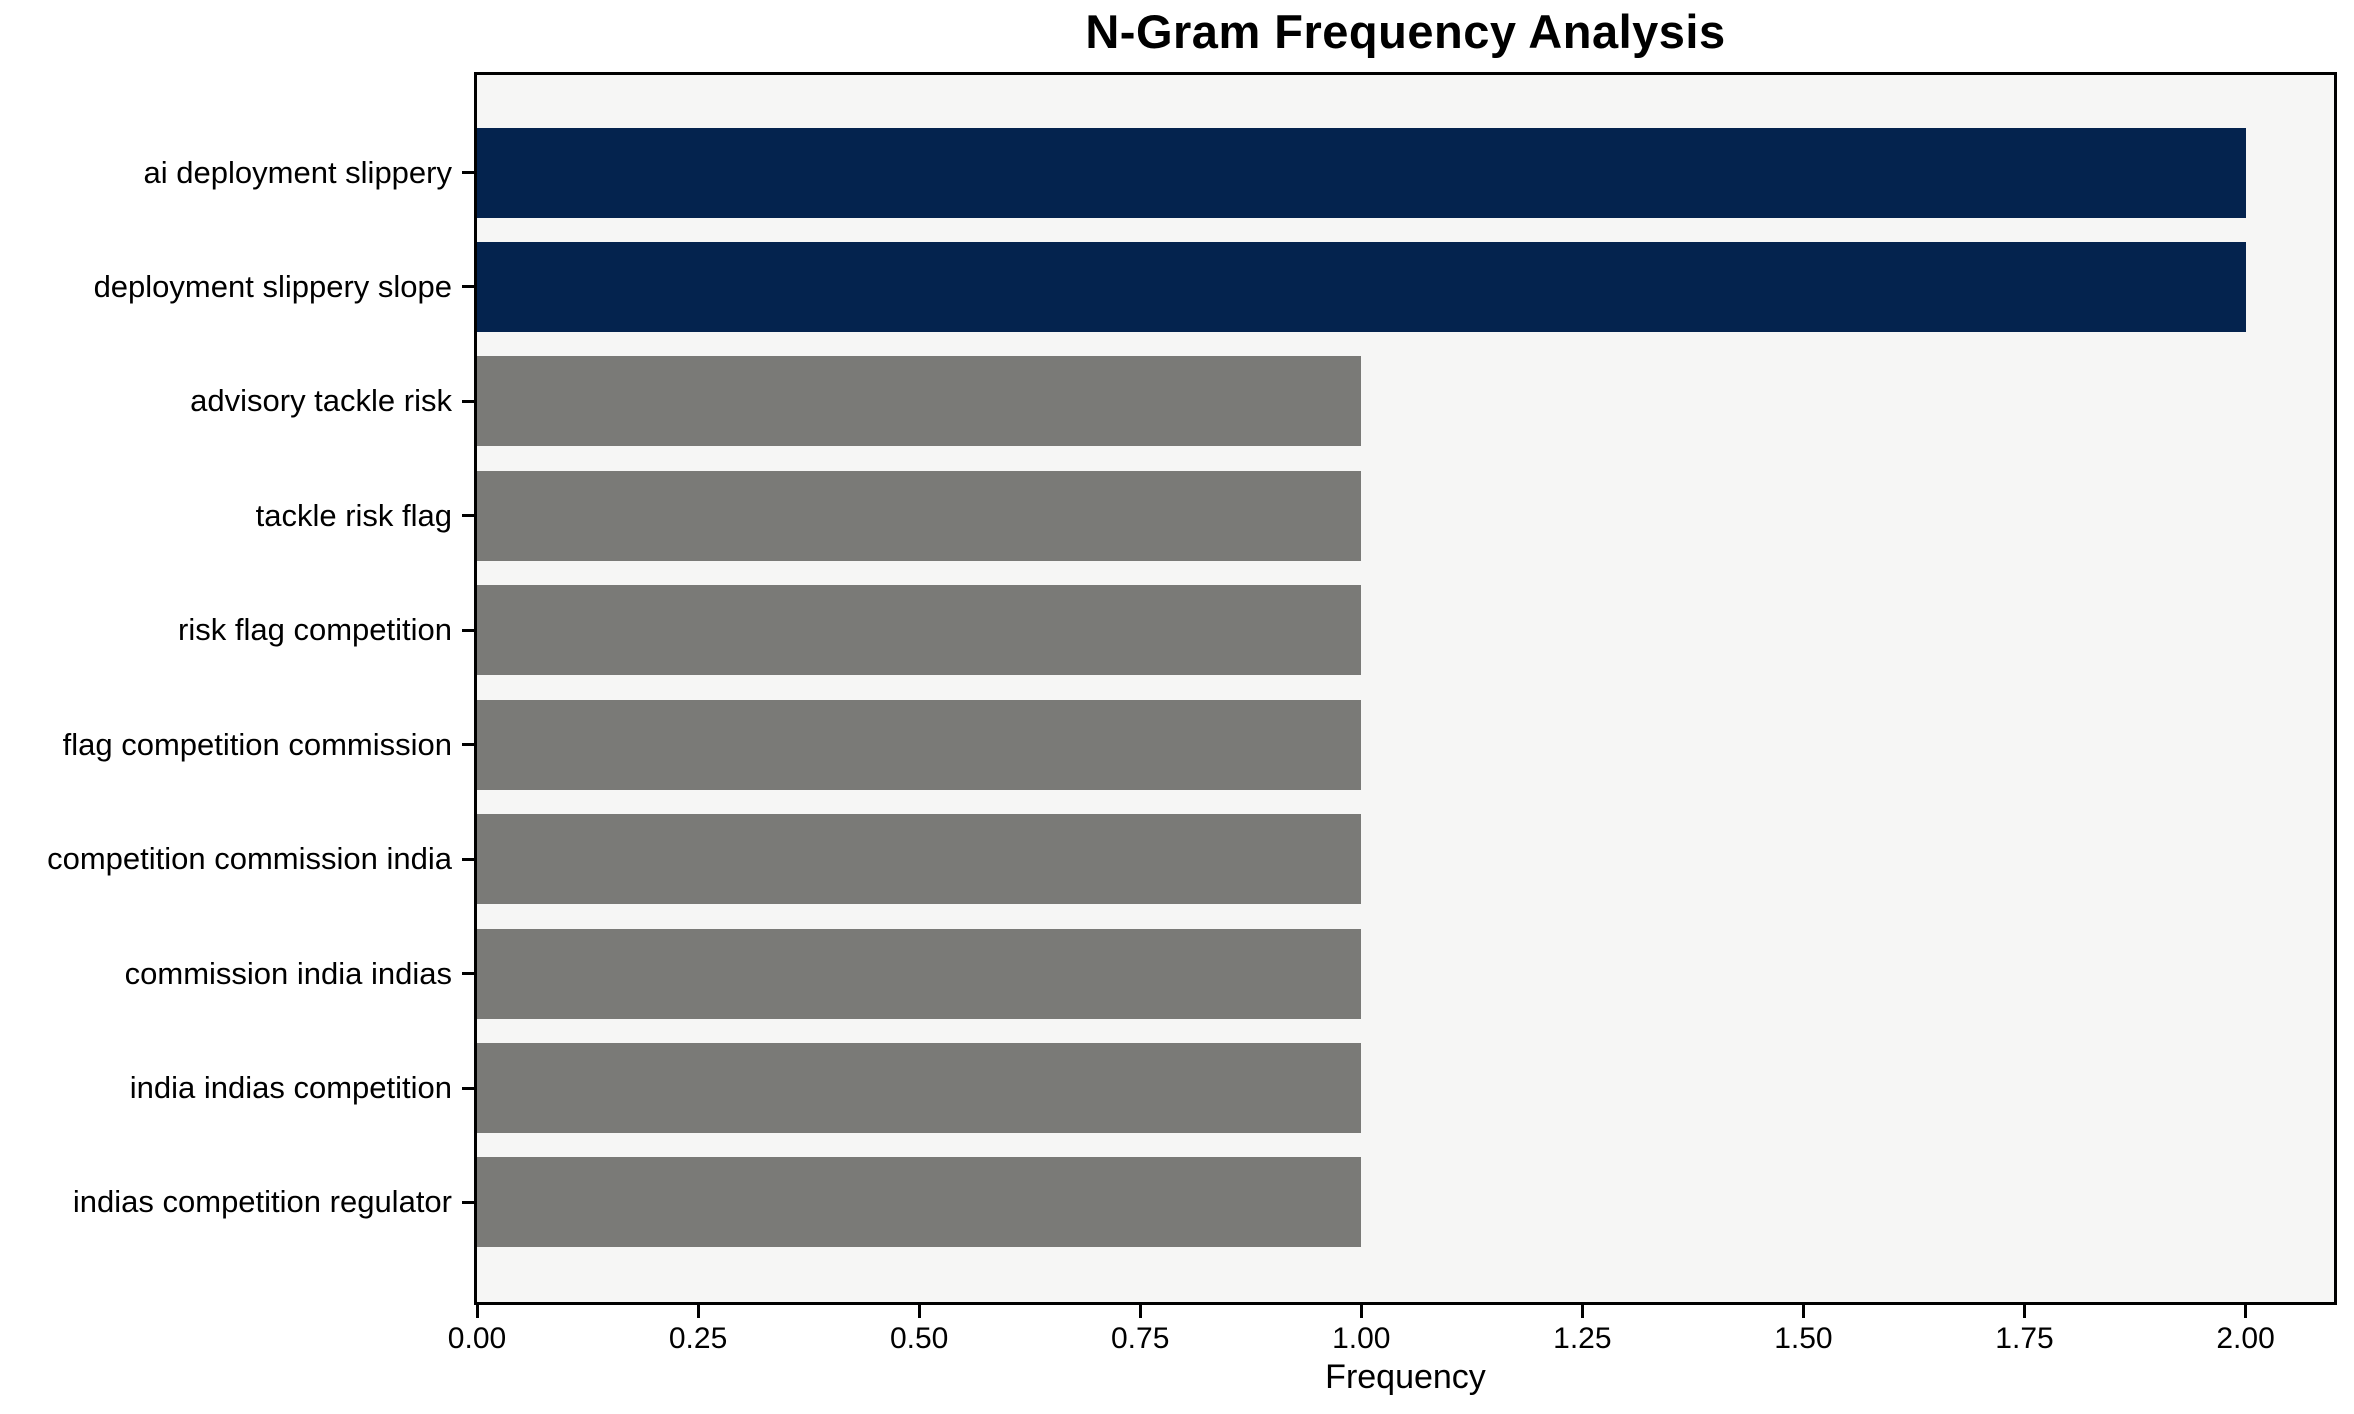 This screenshot has height=1414, width=2354. Describe the element at coordinates (1140, 1338) in the screenshot. I see `x-tick-label: 0.75` at that location.